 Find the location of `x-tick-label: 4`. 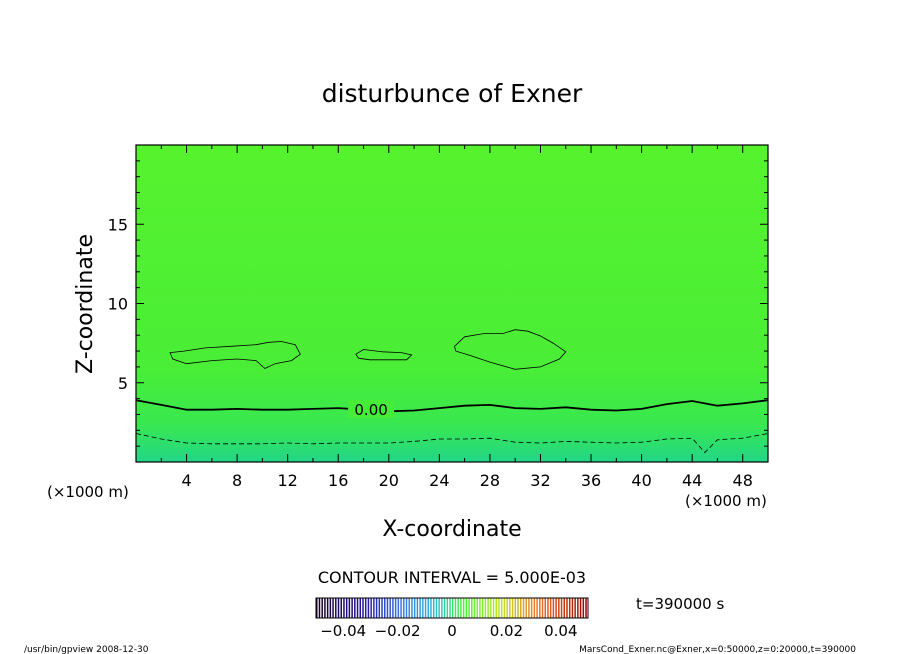

x-tick-label: 4 is located at coordinates (186, 480).